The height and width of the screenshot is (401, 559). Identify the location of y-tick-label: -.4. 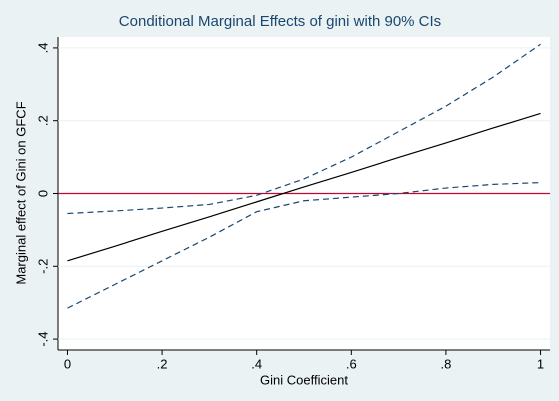
(42, 338).